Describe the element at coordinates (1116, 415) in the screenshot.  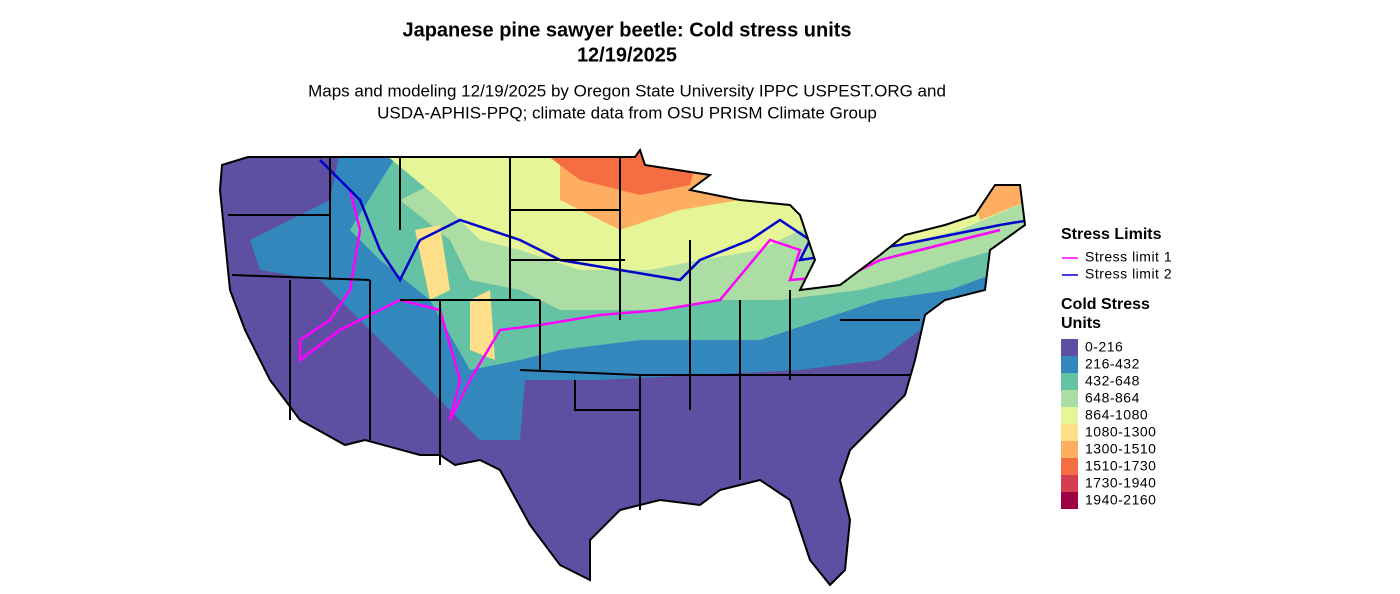
I see `legend-label: 864-1080` at that location.